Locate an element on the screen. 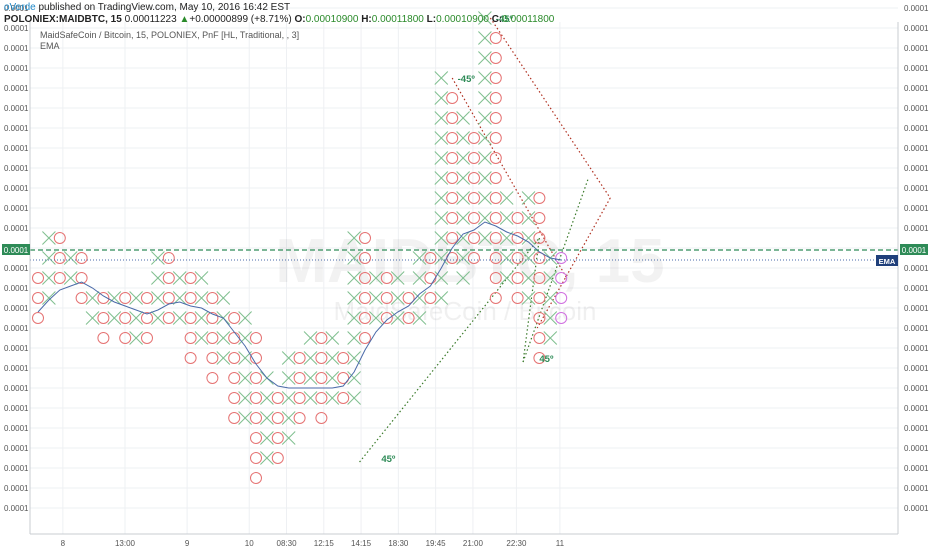  open-label: O: is located at coordinates (300, 19).